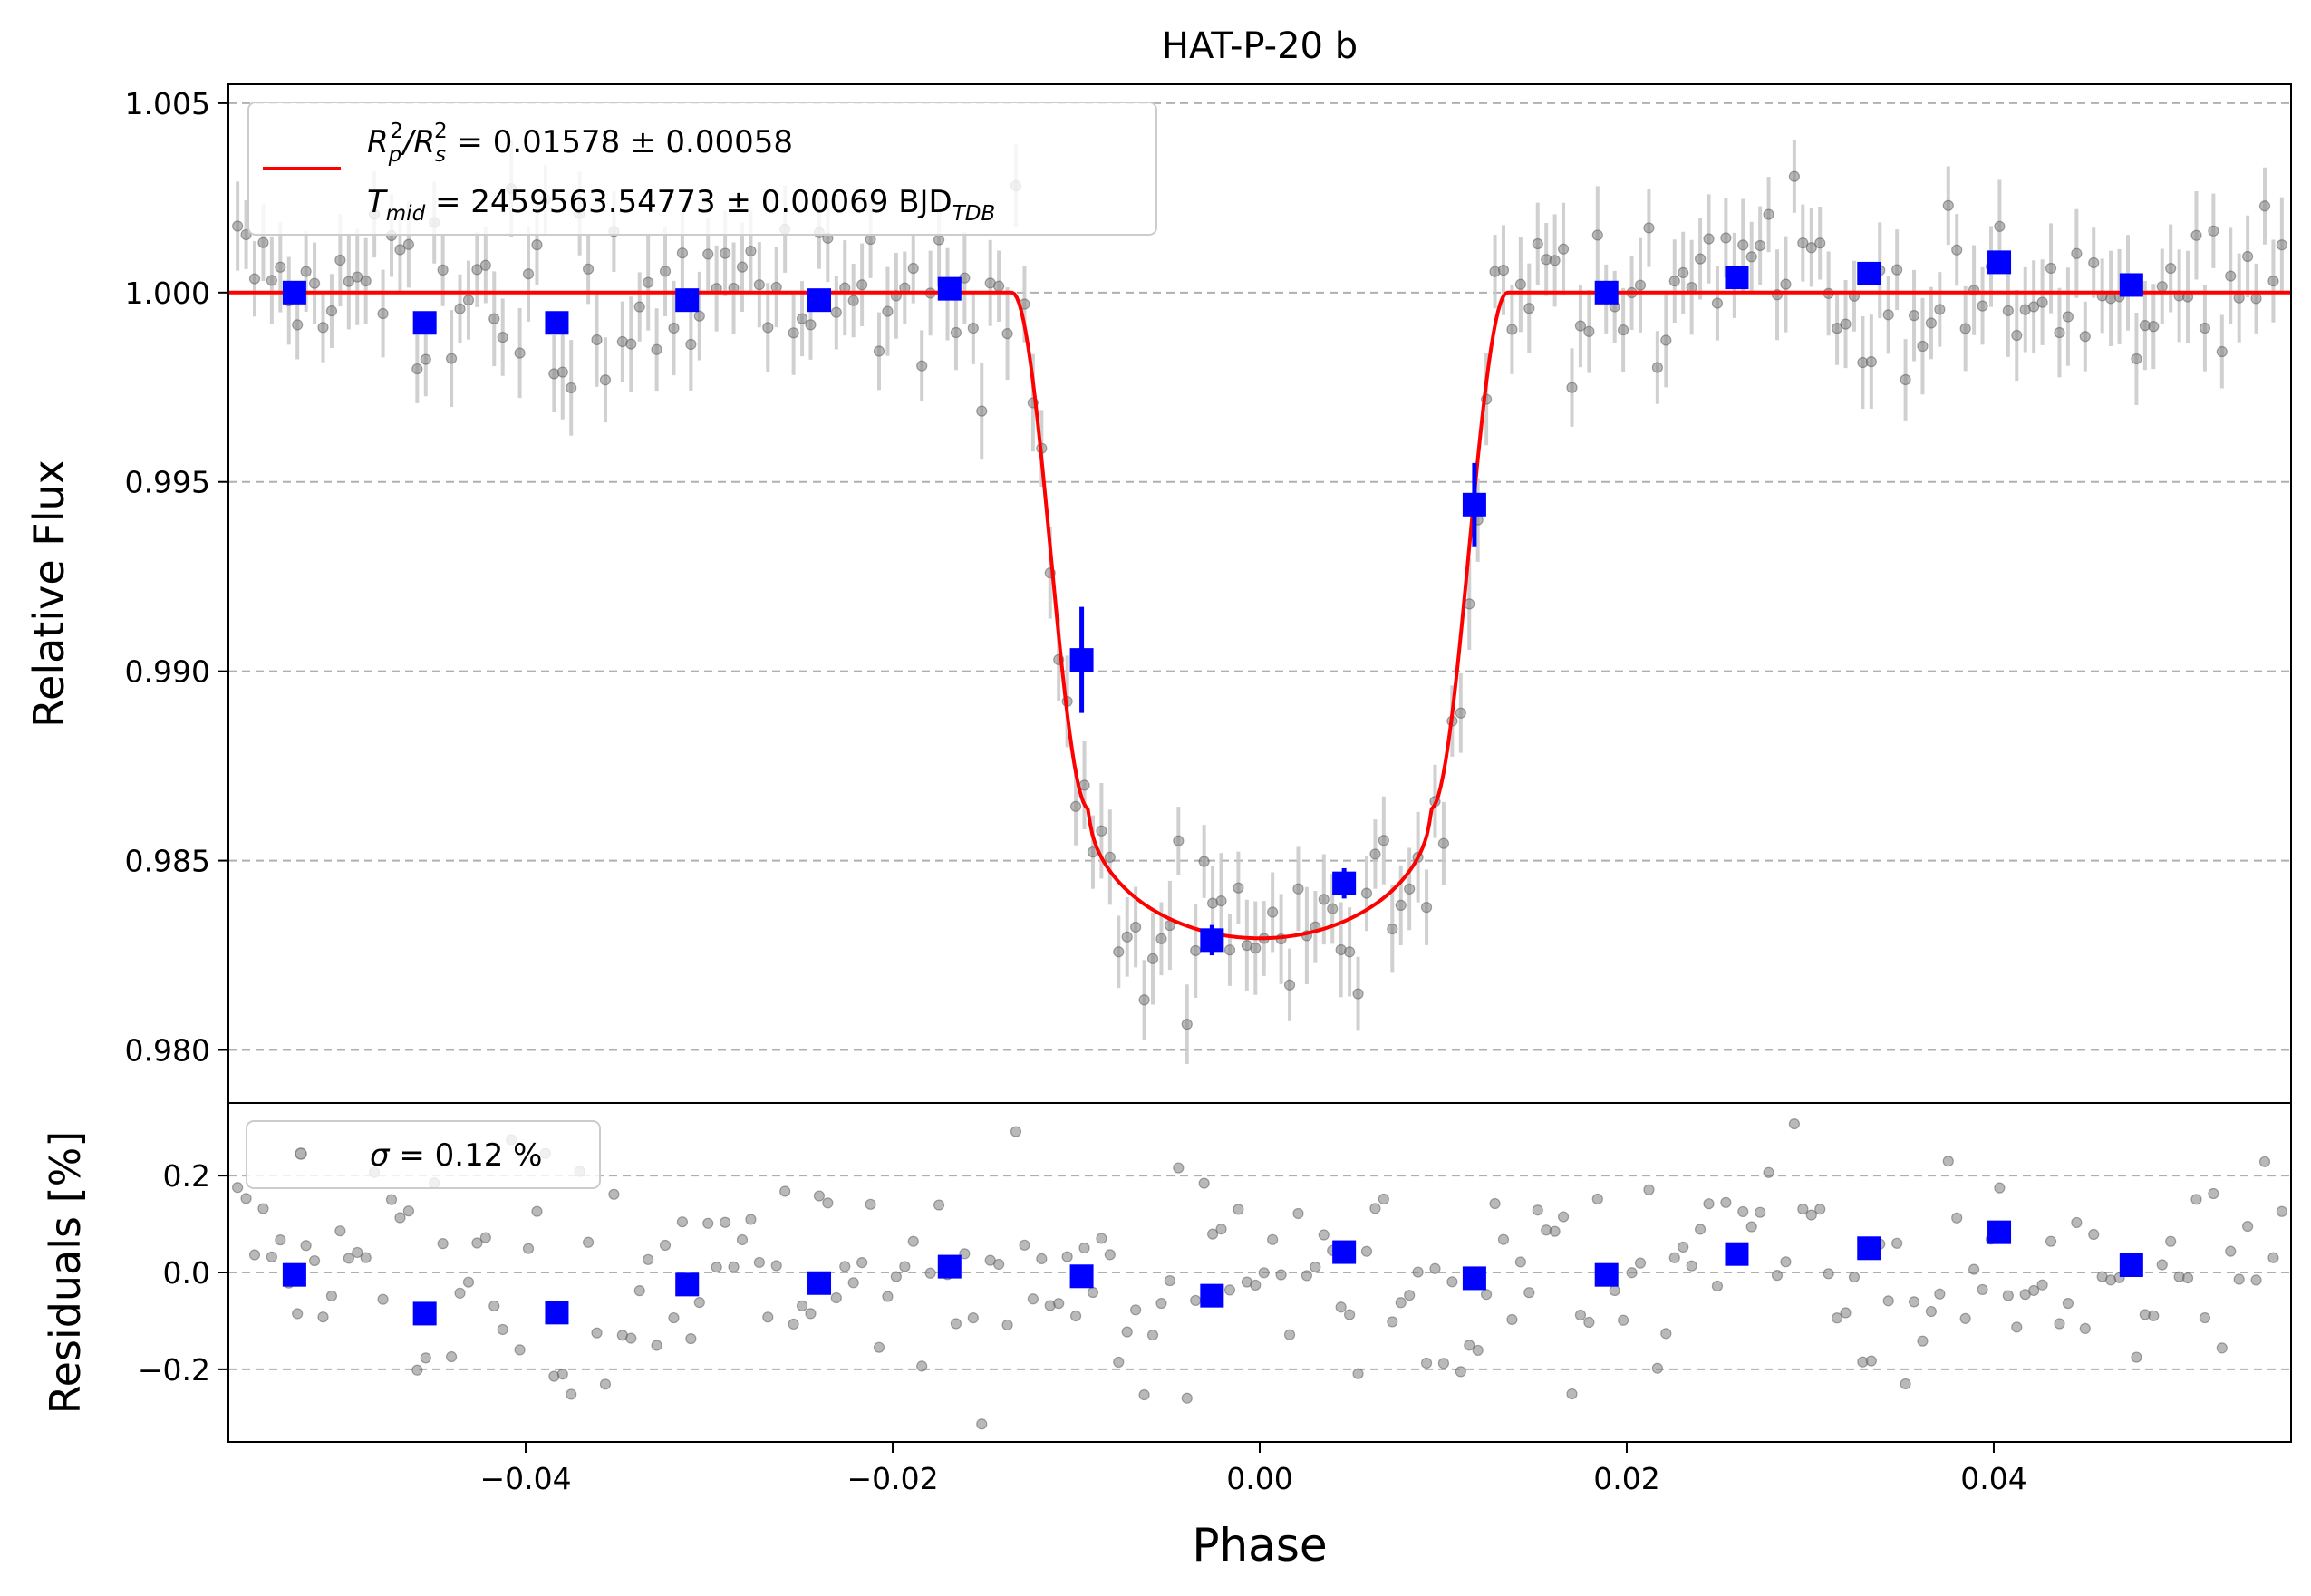  Describe the element at coordinates (2131, 285) in the screenshot. I see `binned-point` at that location.